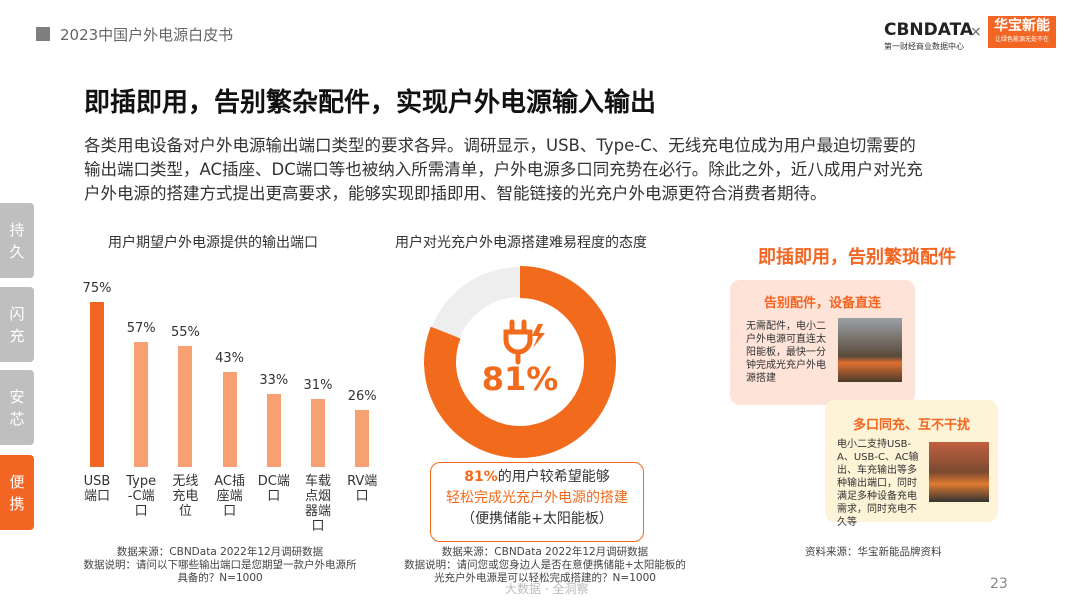 The image size is (1080, 607). Describe the element at coordinates (857, 257) in the screenshot. I see `panel-heading: 即插即用，告别繁琐配件` at that location.